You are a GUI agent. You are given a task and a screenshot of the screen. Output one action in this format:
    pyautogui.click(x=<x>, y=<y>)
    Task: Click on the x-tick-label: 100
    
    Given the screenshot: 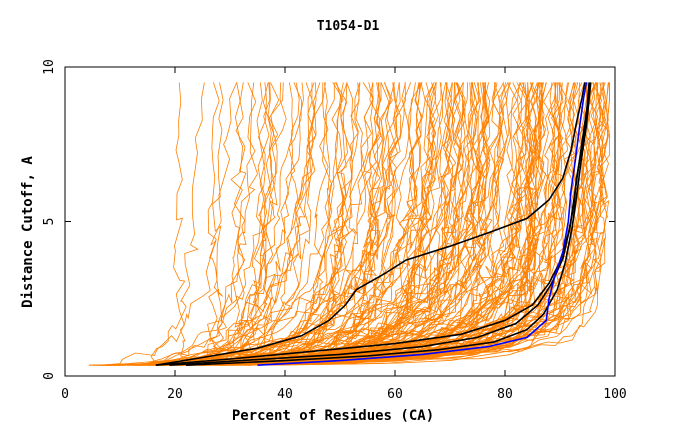 What is the action you would take?
    pyautogui.click(x=614, y=394)
    